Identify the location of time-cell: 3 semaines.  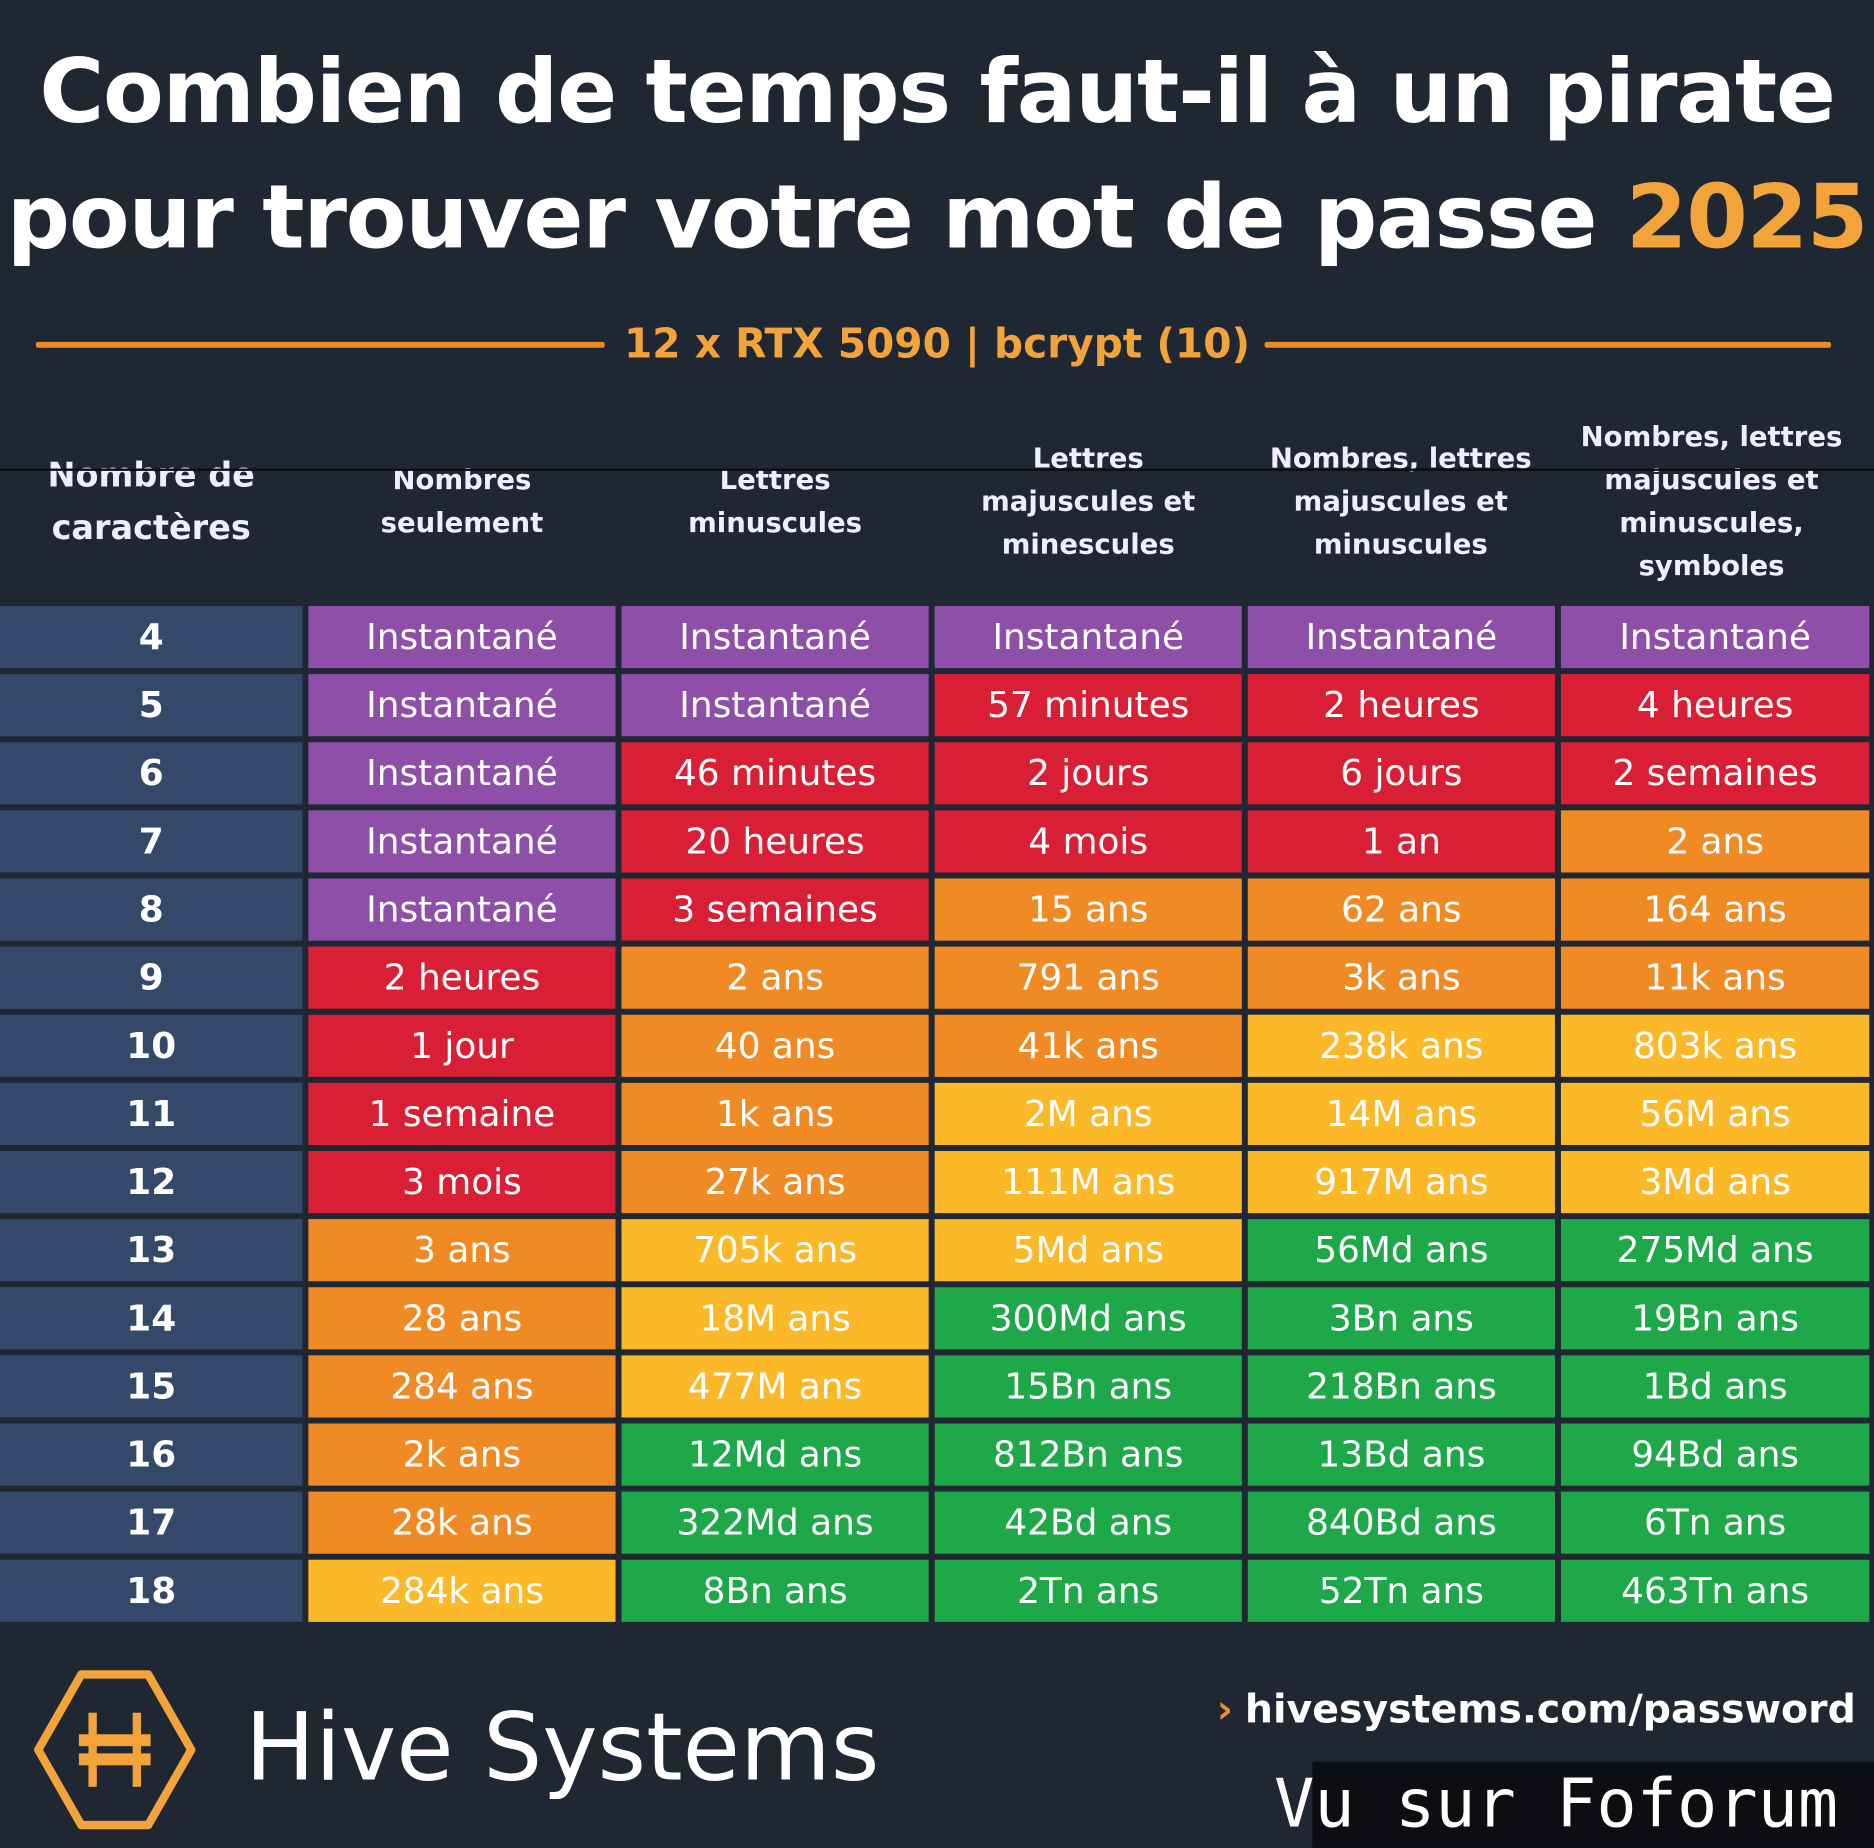
(775, 909).